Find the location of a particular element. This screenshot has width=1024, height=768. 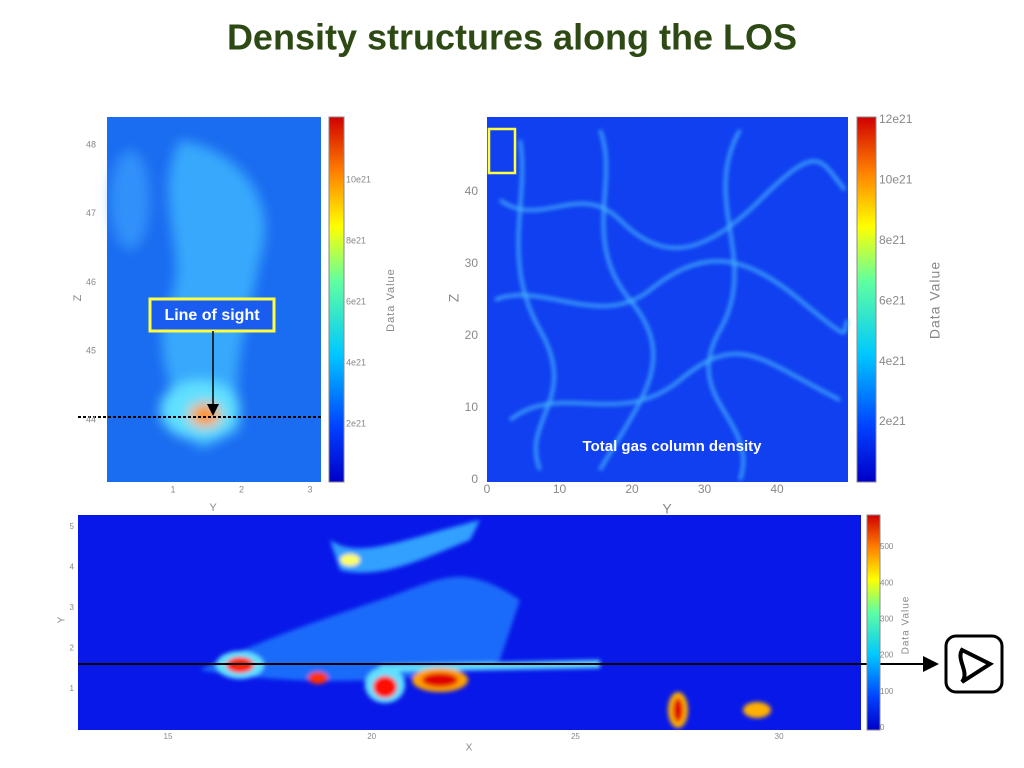

colorbar-tick-label: 0 is located at coordinates (882, 727).